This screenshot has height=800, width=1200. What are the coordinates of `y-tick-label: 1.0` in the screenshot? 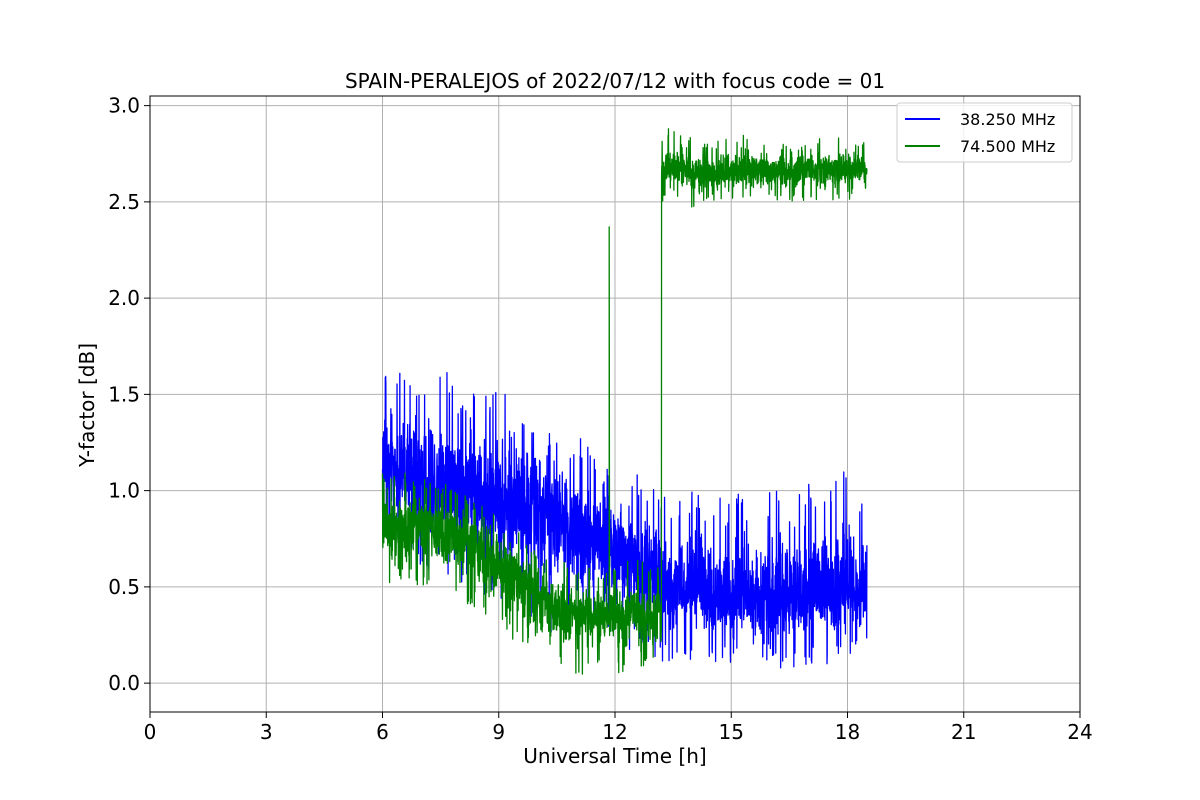 It's located at (124, 491).